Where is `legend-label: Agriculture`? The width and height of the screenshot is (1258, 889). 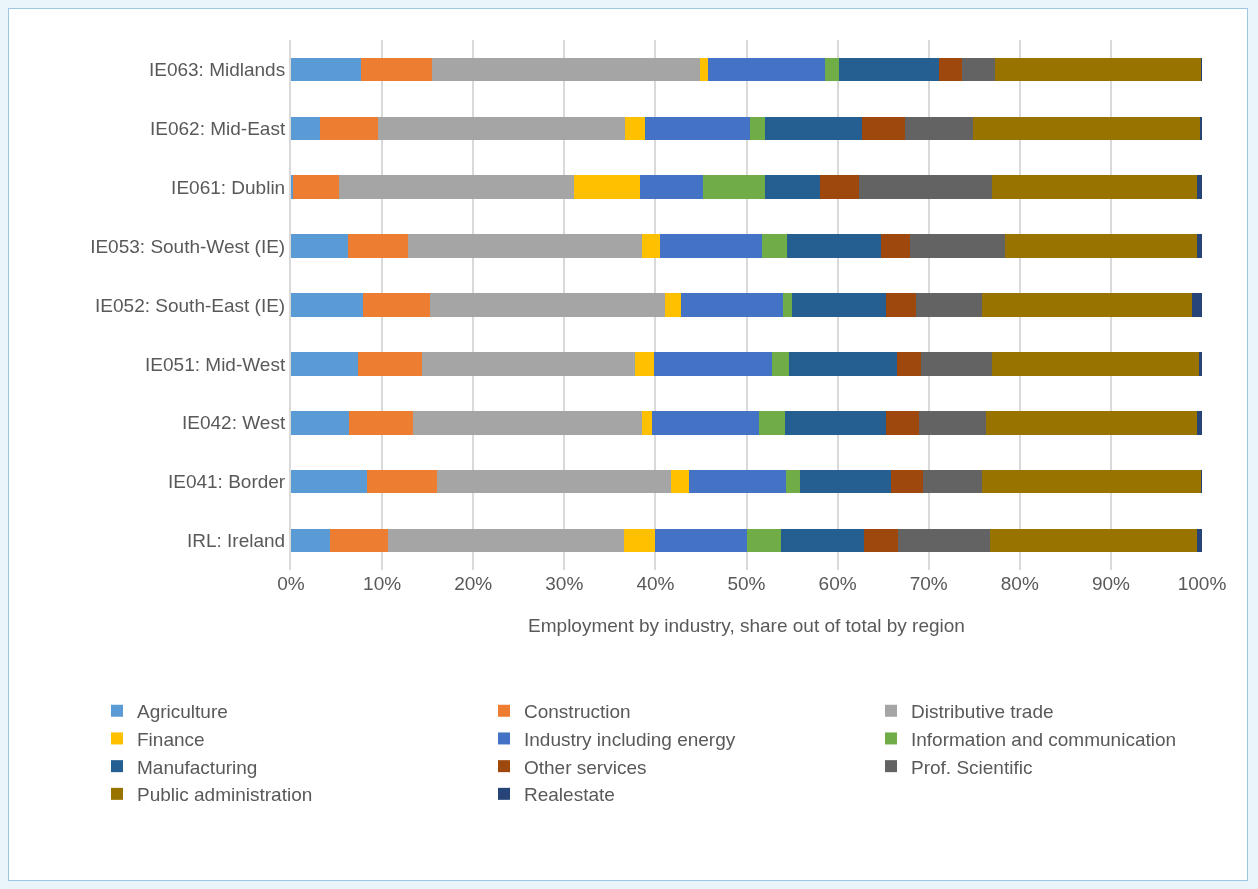 legend-label: Agriculture is located at coordinates (182, 712).